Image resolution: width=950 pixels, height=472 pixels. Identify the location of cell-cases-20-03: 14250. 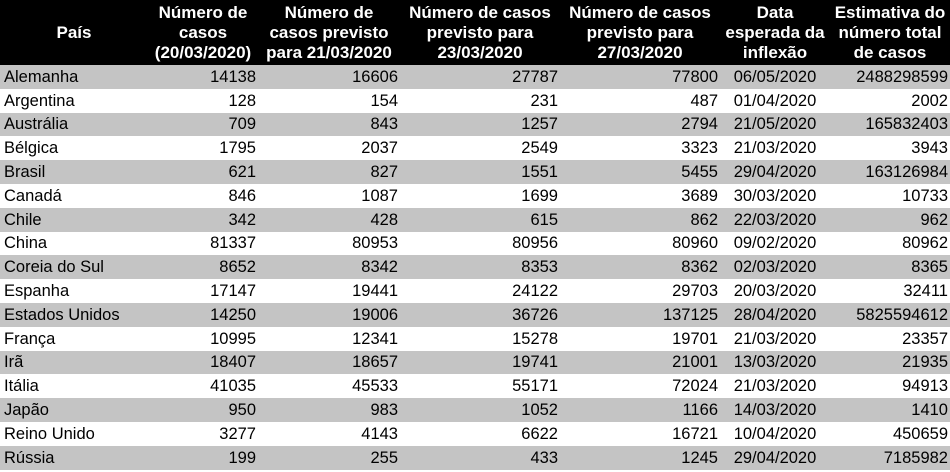
(203, 314).